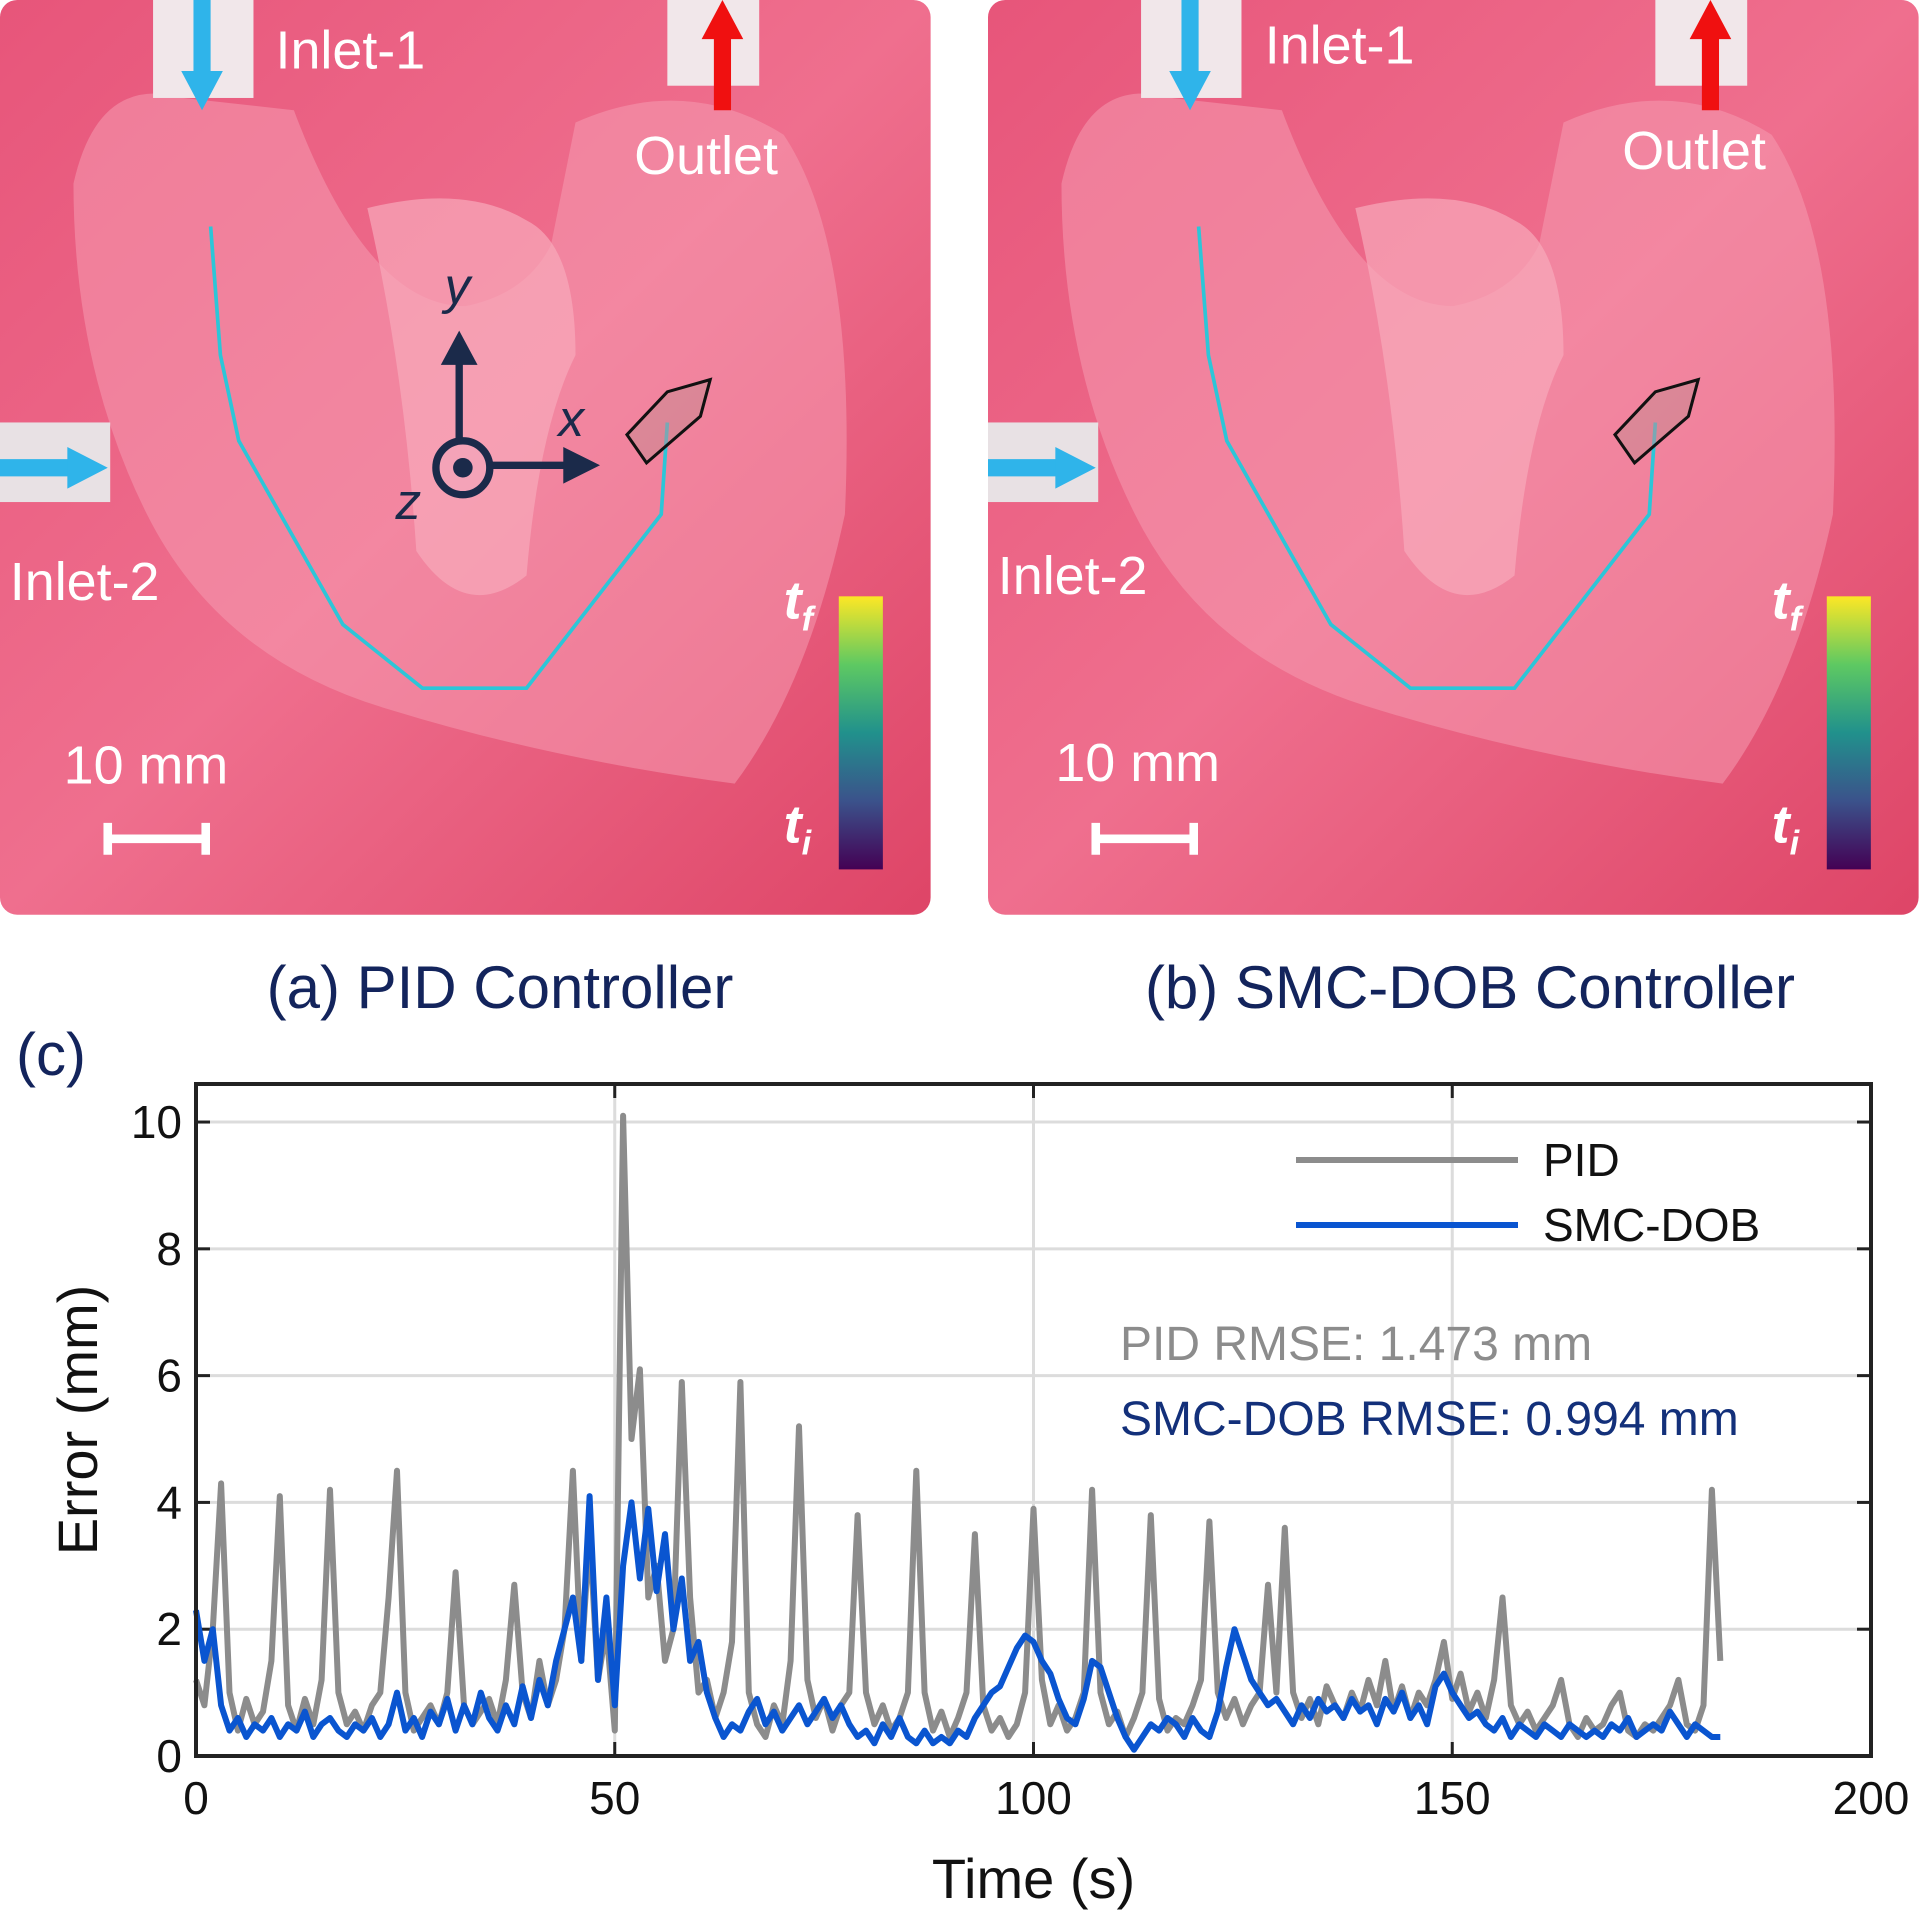 Image resolution: width=1920 pixels, height=1920 pixels. Describe the element at coordinates (156, 1122) in the screenshot. I see `y-tick-label: 10` at that location.